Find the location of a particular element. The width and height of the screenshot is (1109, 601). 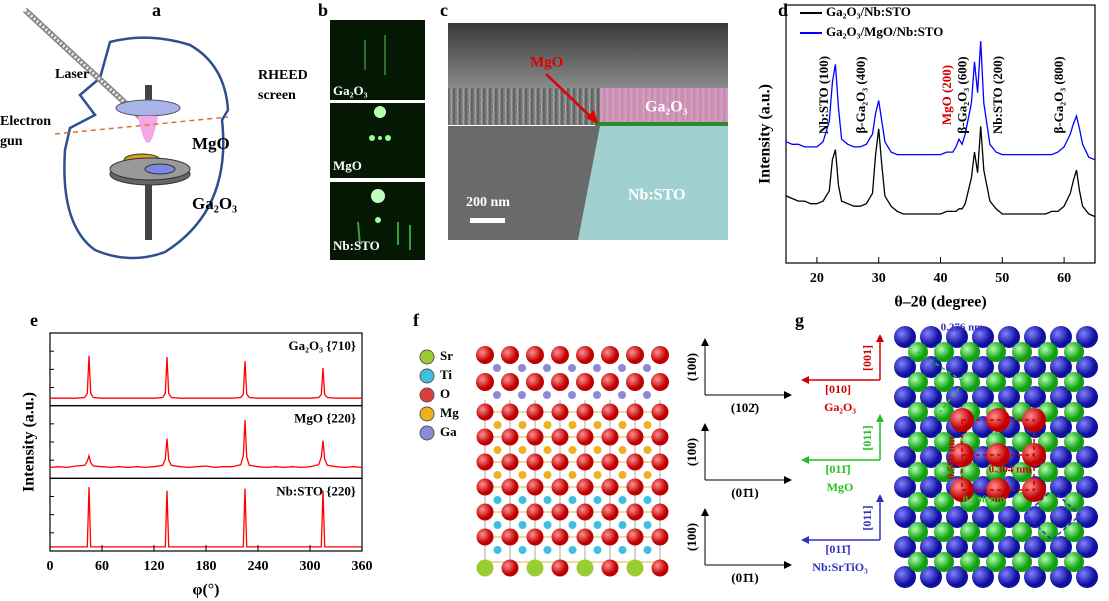

peak-annotation: Nb:STO (100) is located at coordinates (823, 95).